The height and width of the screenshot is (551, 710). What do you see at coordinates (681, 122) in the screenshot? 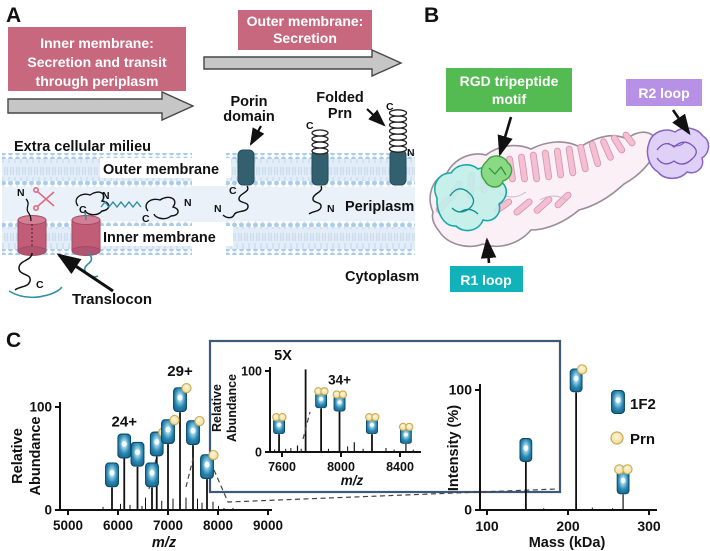
I see `r2-arrow` at bounding box center [681, 122].